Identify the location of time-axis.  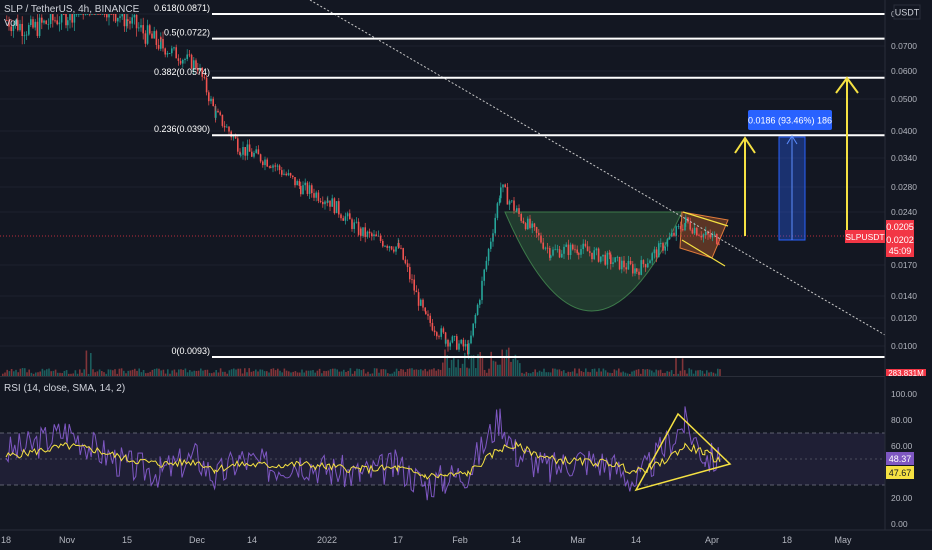
(466, 540).